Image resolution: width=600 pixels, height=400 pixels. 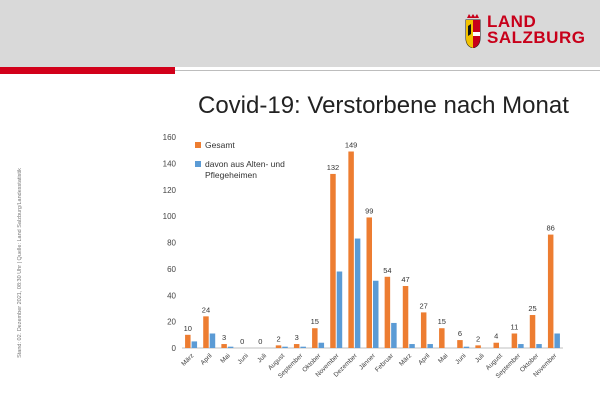 I want to click on y-tick-label: 40, so click(x=171, y=295).